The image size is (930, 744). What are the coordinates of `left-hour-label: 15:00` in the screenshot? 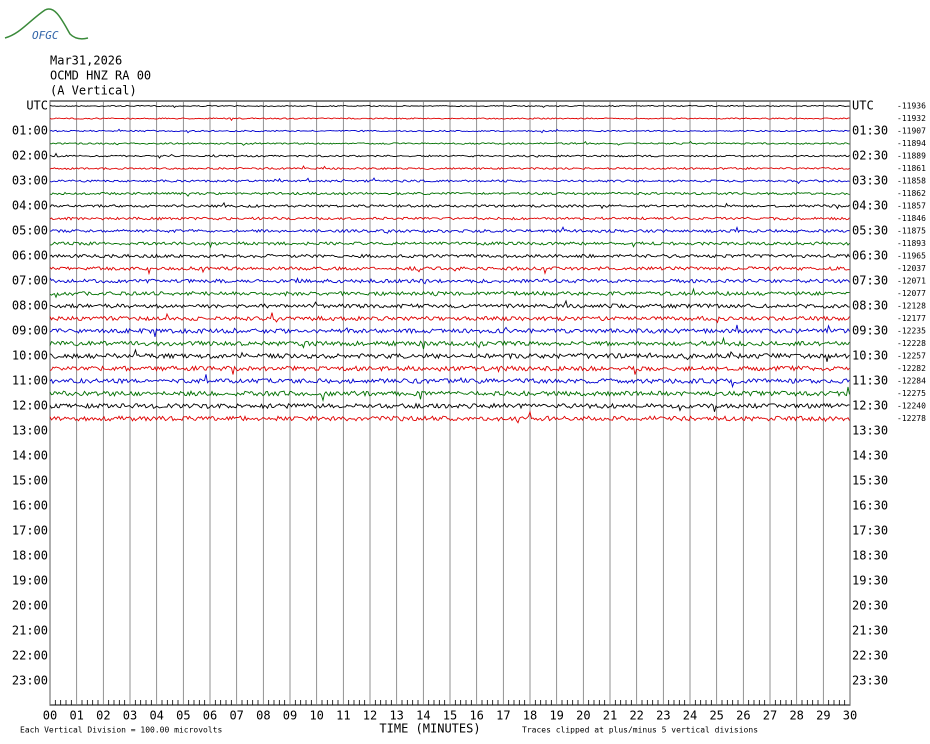 It's located at (30, 481).